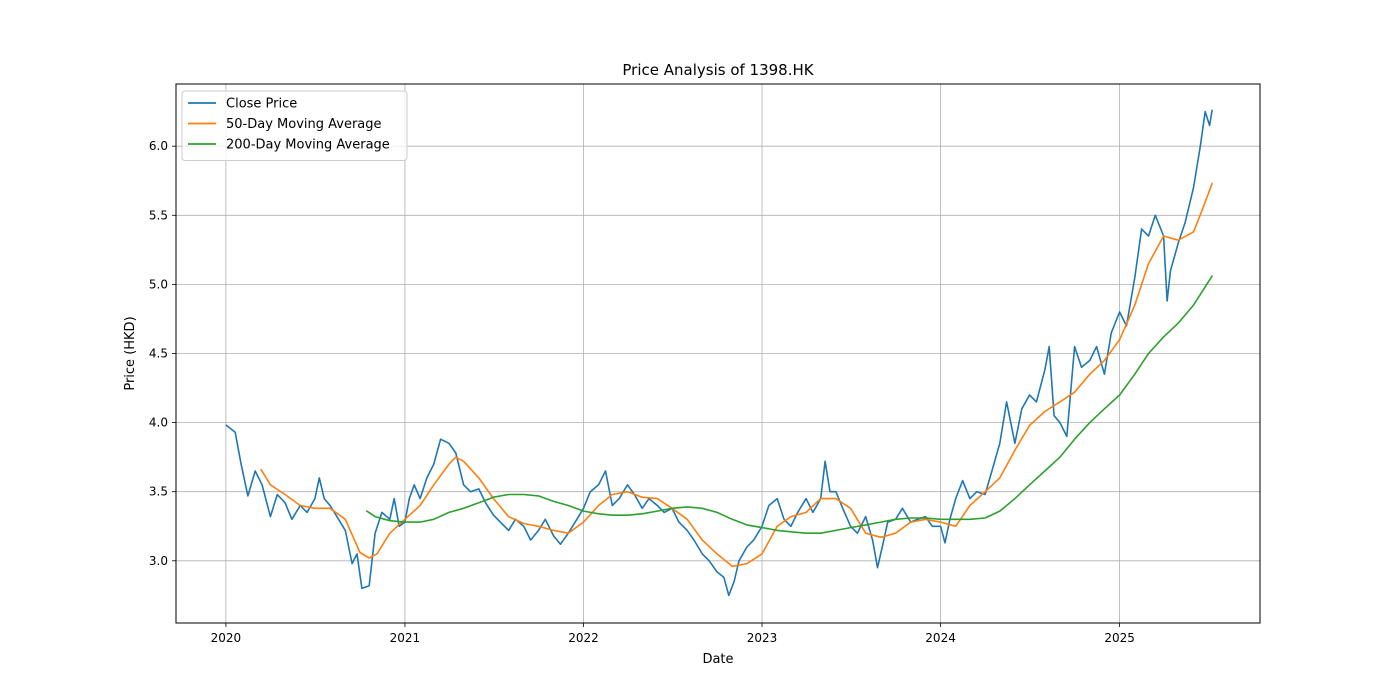 The image size is (1400, 700). I want to click on x-tick-label: 2024, so click(940, 638).